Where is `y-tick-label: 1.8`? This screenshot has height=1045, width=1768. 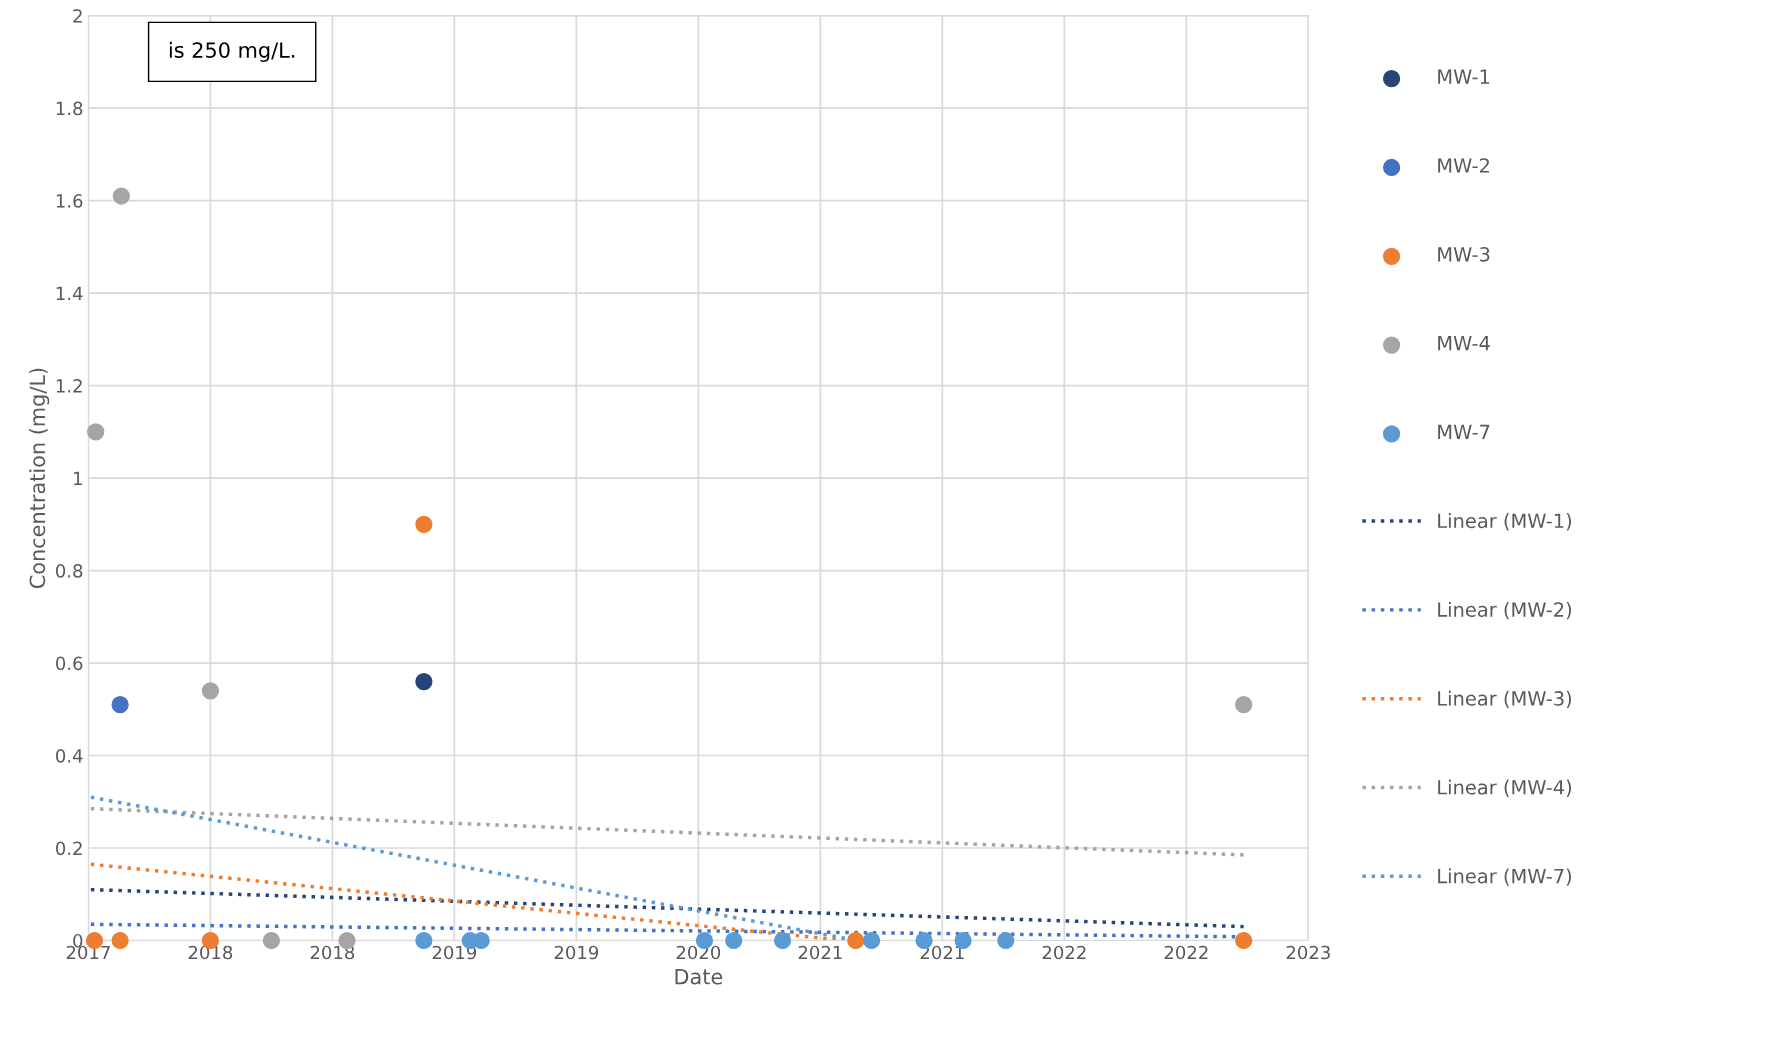 y-tick-label: 1.8 is located at coordinates (69, 108).